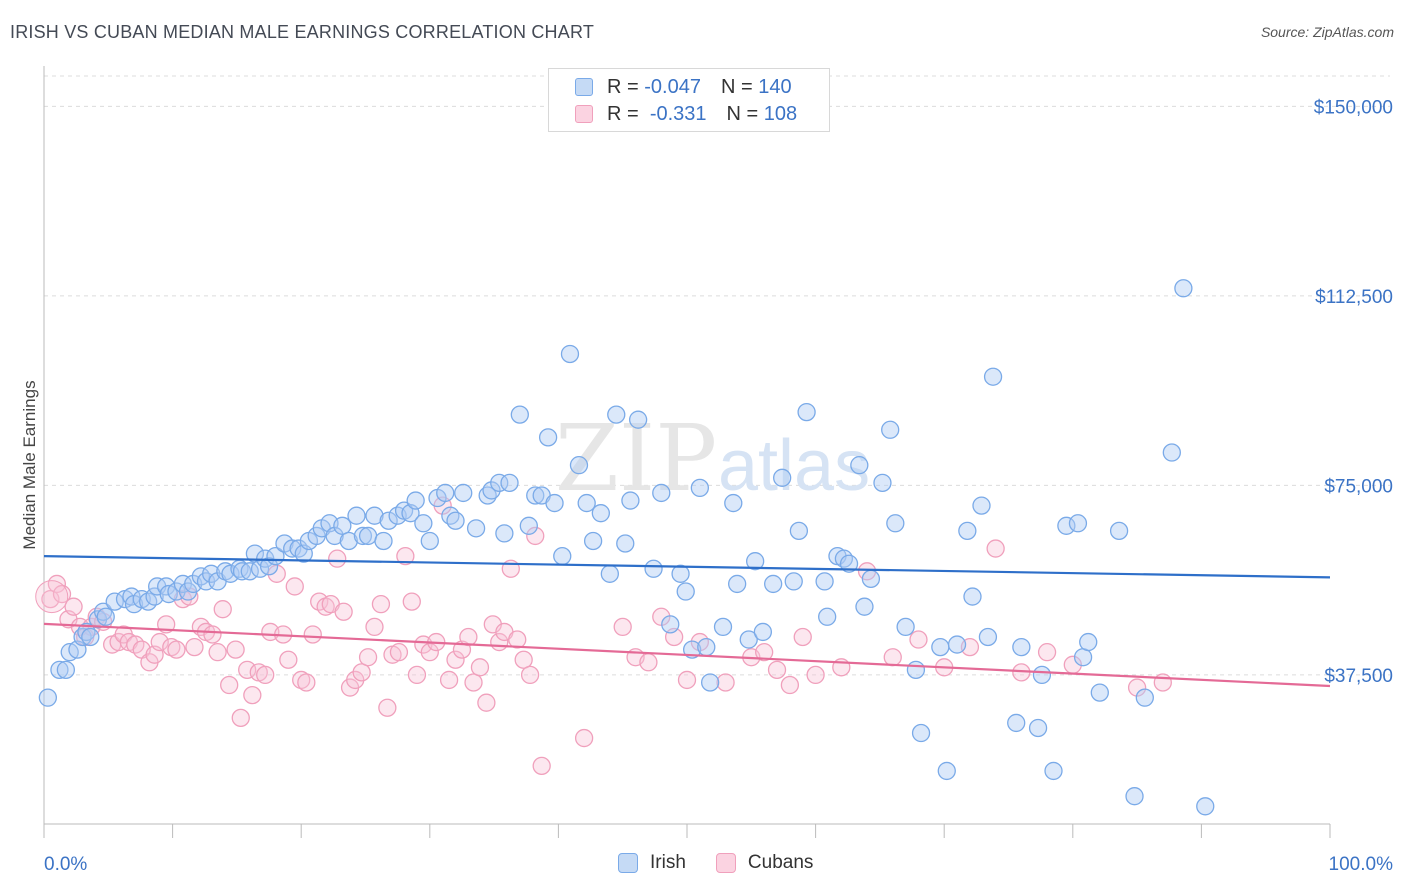 This screenshot has width=1406, height=892. What do you see at coordinates (668, 862) in the screenshot?
I see `legend-irish-label: Irish` at bounding box center [668, 862].